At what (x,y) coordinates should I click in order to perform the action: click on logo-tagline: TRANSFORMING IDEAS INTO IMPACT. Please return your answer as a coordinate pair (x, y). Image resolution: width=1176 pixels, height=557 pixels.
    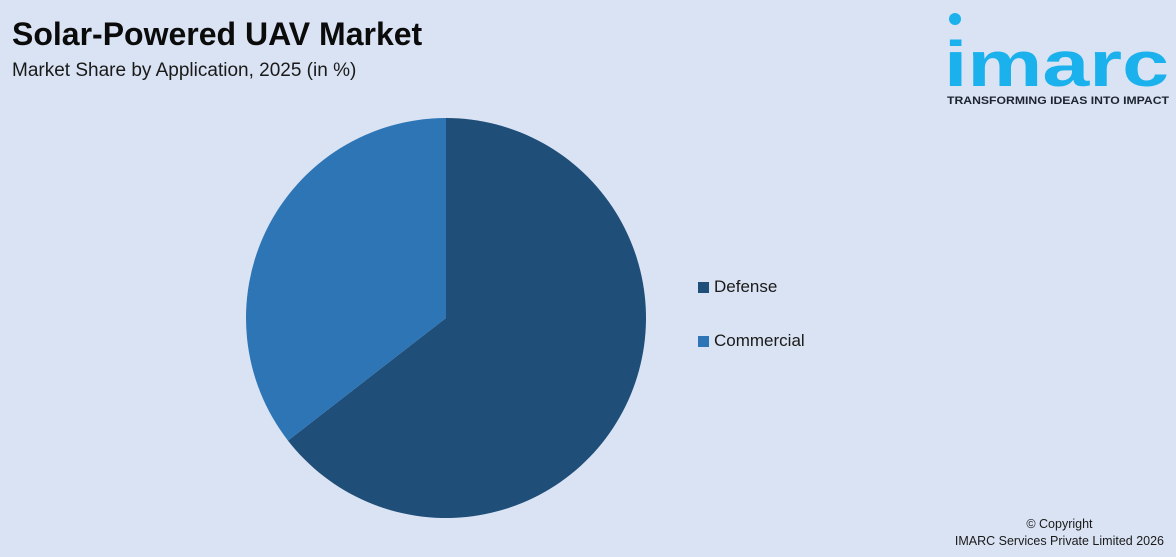
    Looking at the image, I should click on (1058, 101).